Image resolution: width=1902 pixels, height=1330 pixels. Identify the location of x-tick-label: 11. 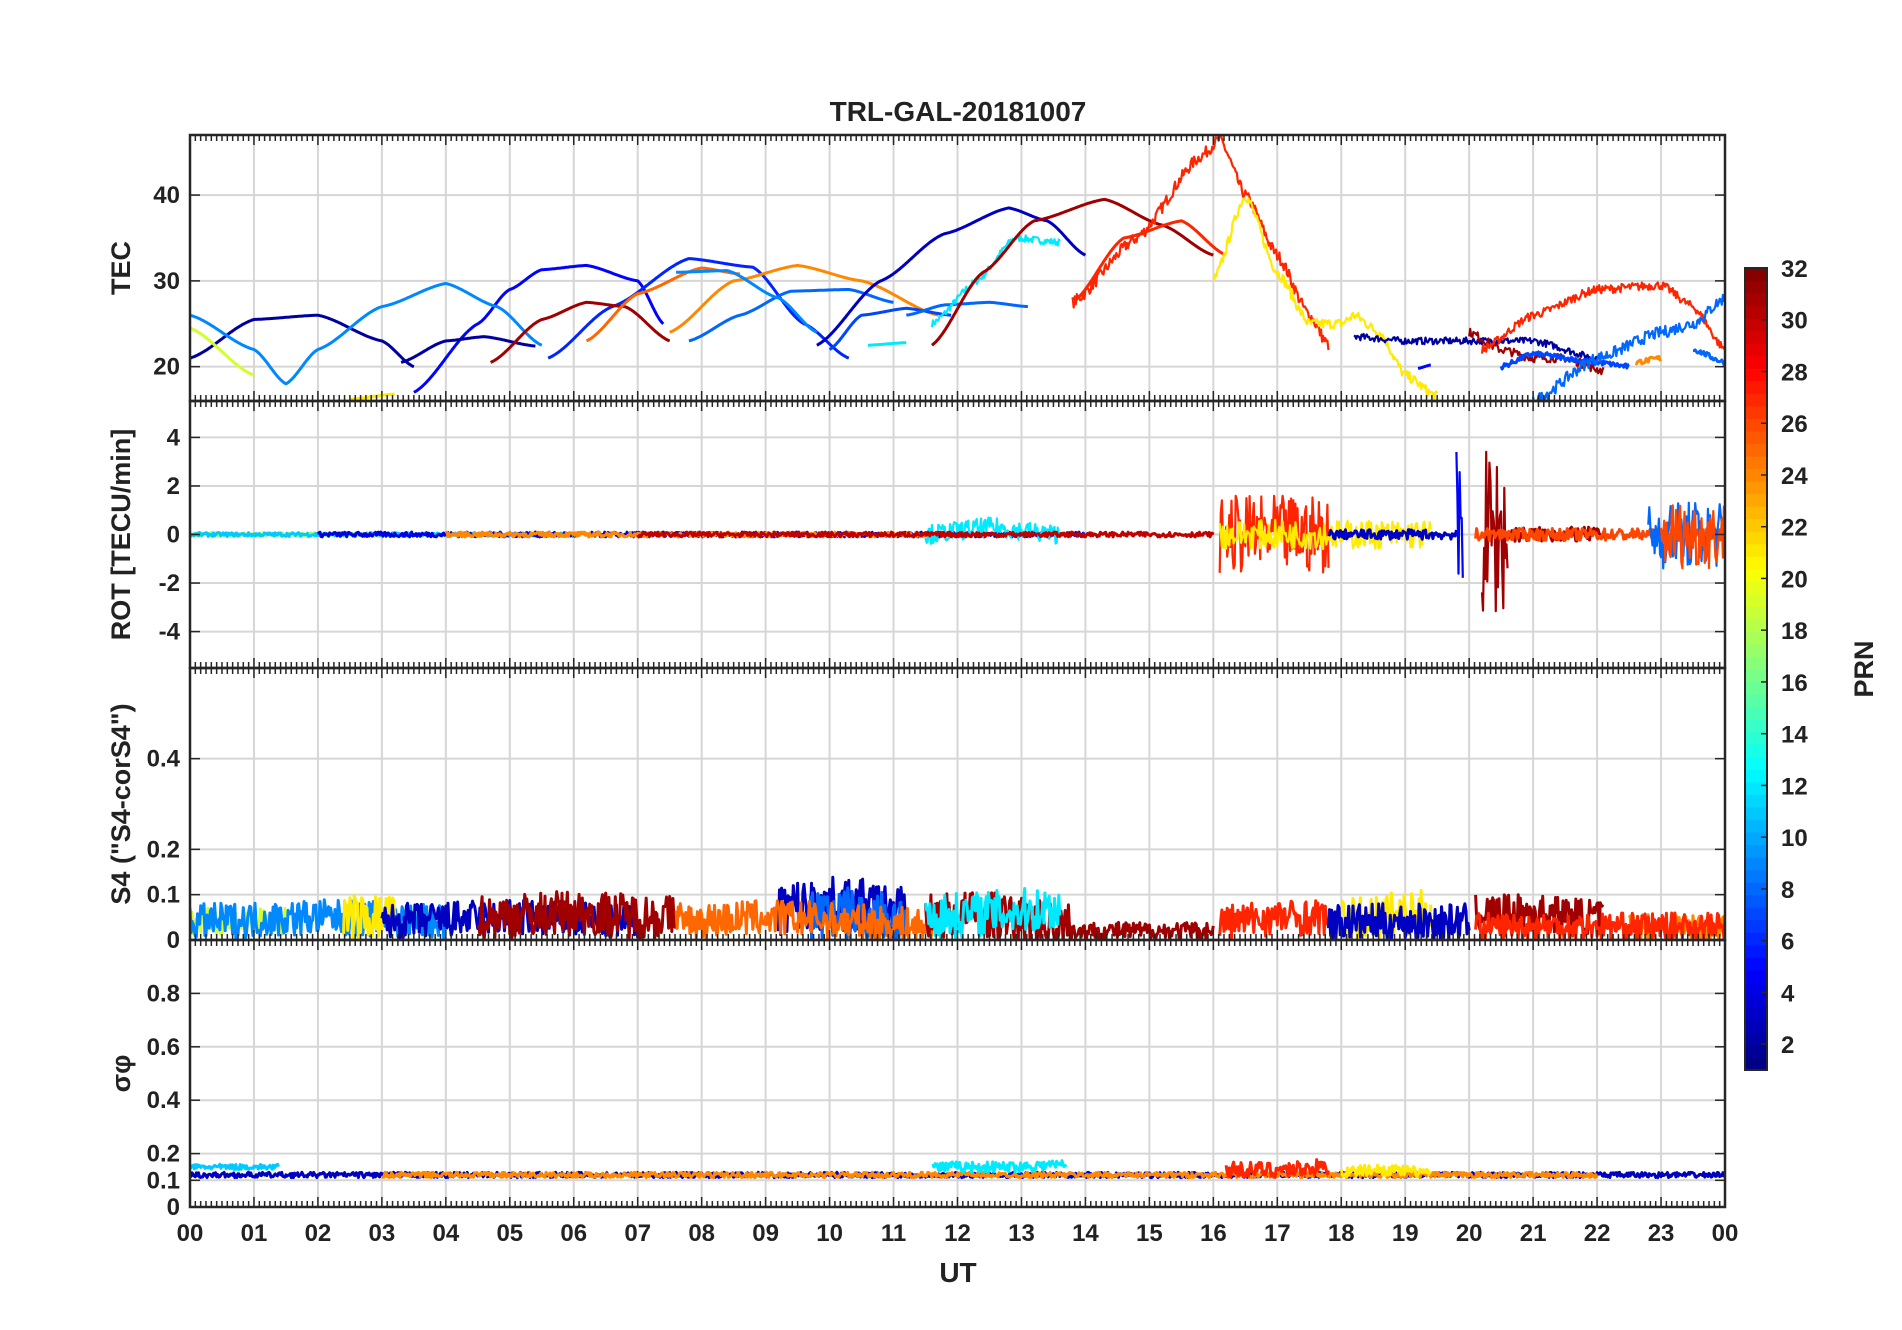
(893, 1233).